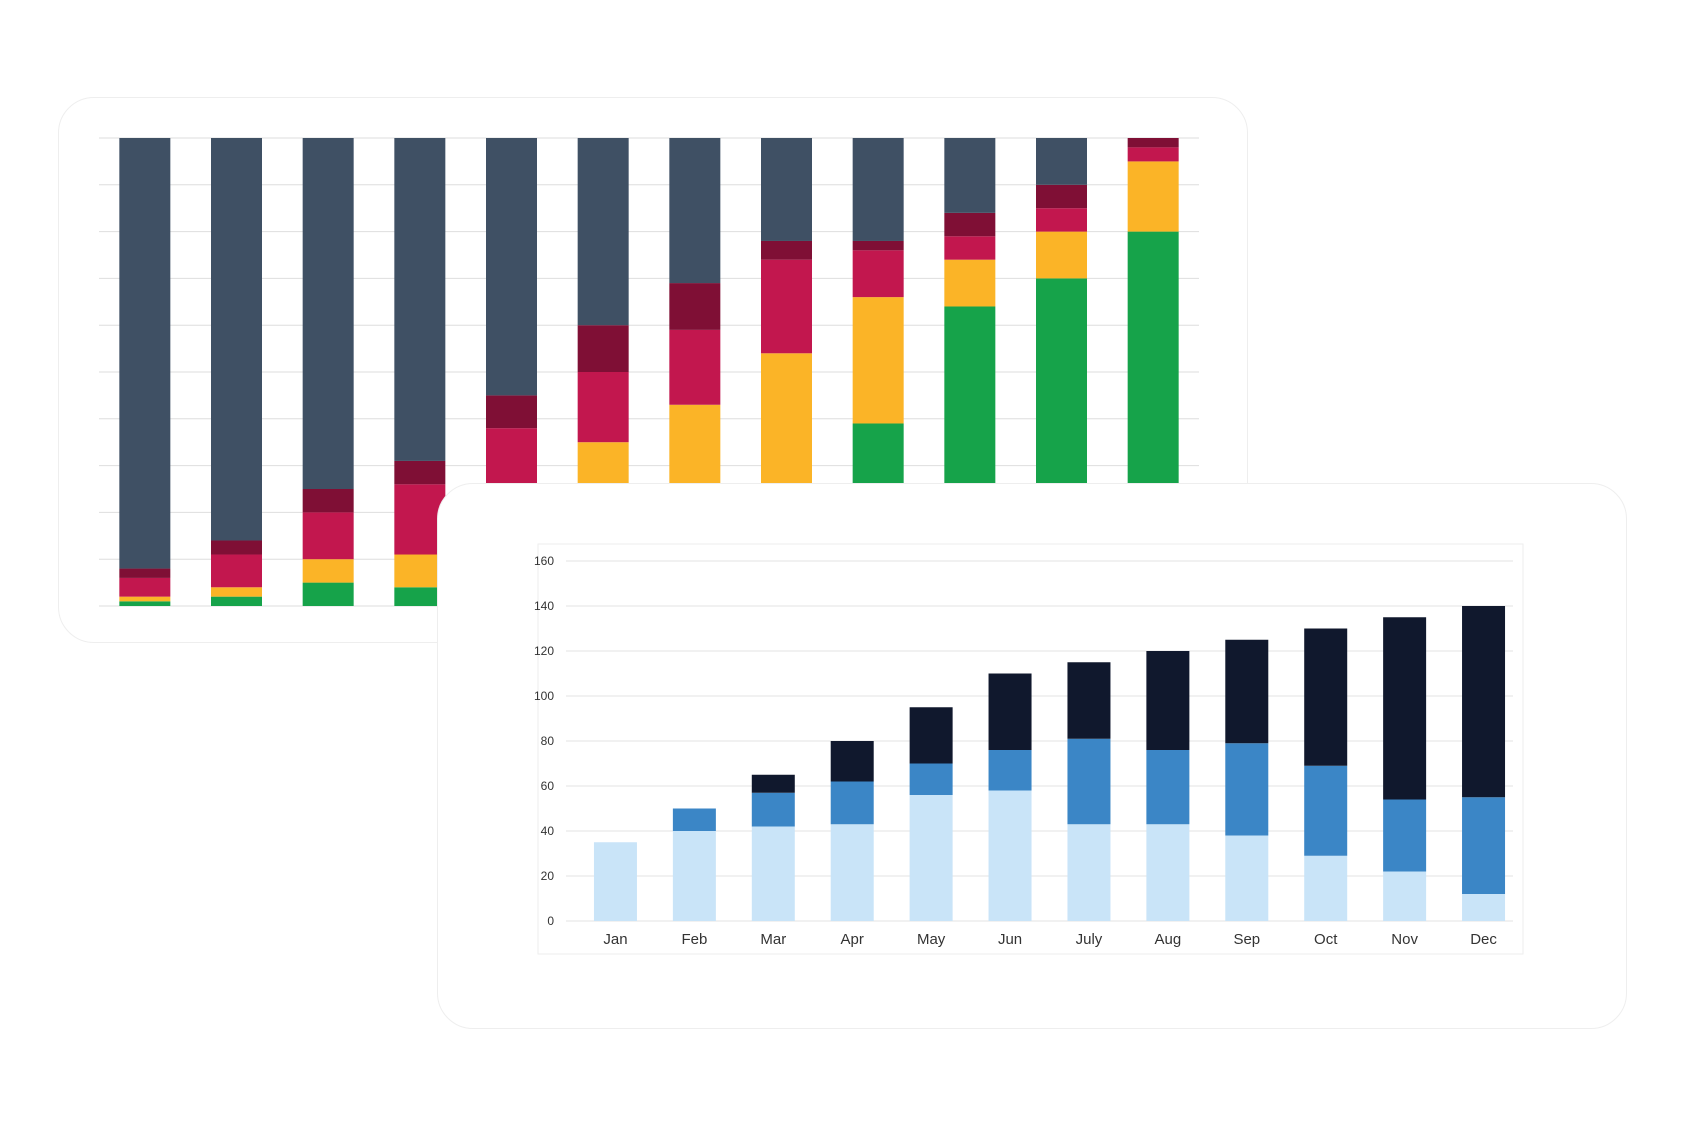  What do you see at coordinates (1247, 878) in the screenshot?
I see `bar-segment-s0-Sep` at bounding box center [1247, 878].